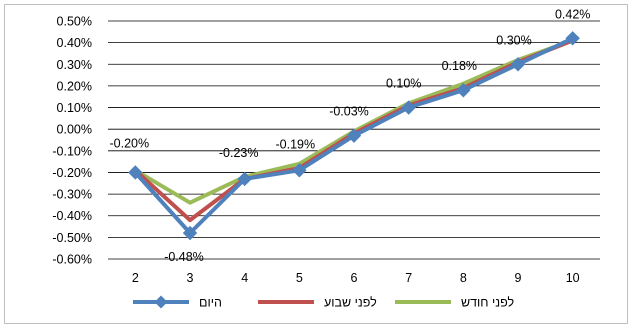 This screenshot has width=633, height=329. What do you see at coordinates (244, 278) in the screenshot?
I see `x-tick-label: 4` at bounding box center [244, 278].